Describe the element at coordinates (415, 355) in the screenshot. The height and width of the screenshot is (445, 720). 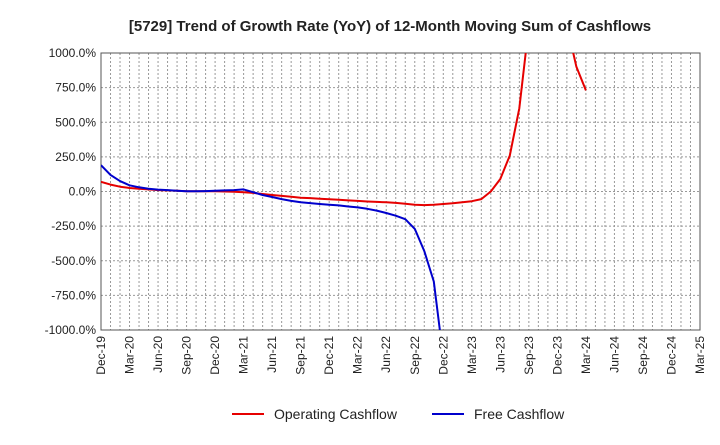
I see `x-tick-label: Sep-22` at that location.